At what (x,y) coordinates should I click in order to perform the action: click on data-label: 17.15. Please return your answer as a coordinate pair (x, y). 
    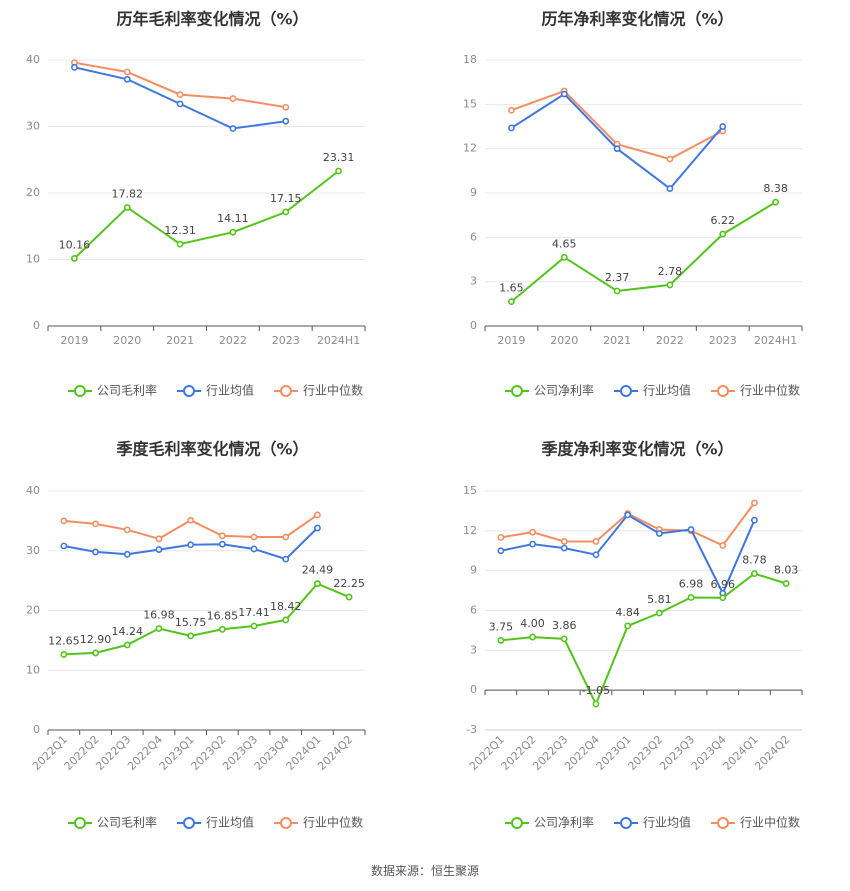
    Looking at the image, I should click on (286, 198).